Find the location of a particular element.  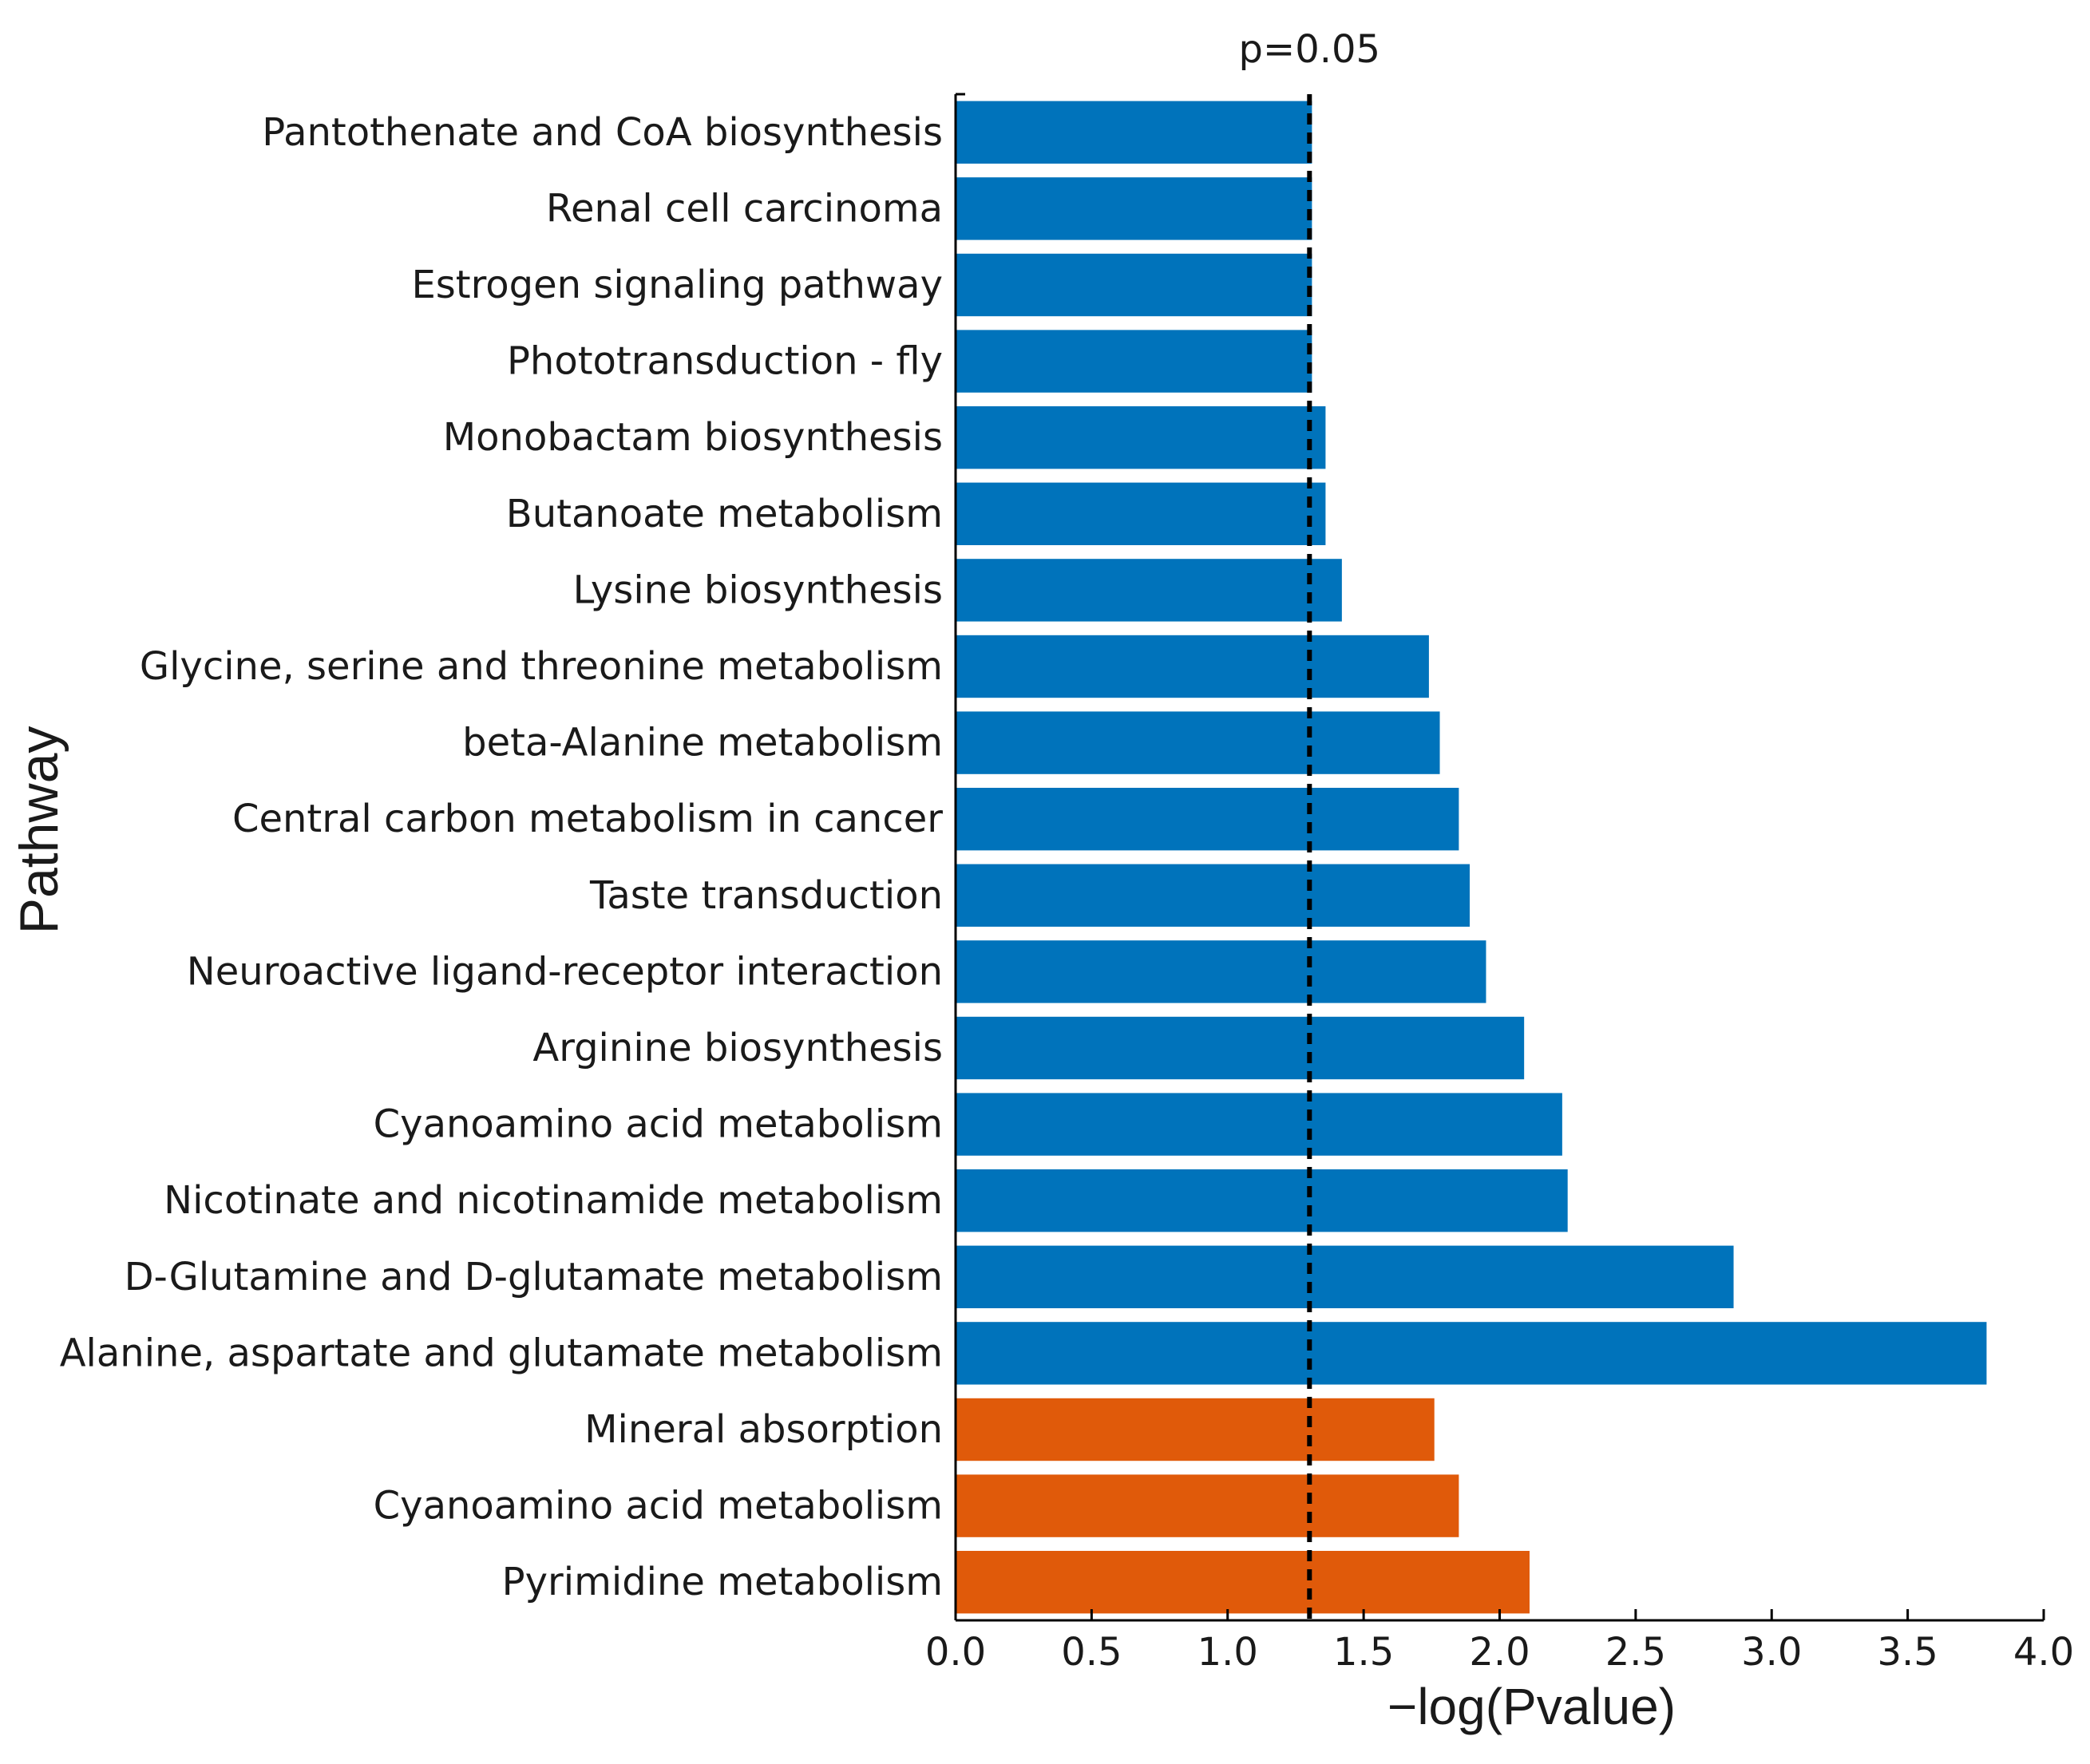

pathway-label: Lysine biosynthesis is located at coordinates (758, 590).